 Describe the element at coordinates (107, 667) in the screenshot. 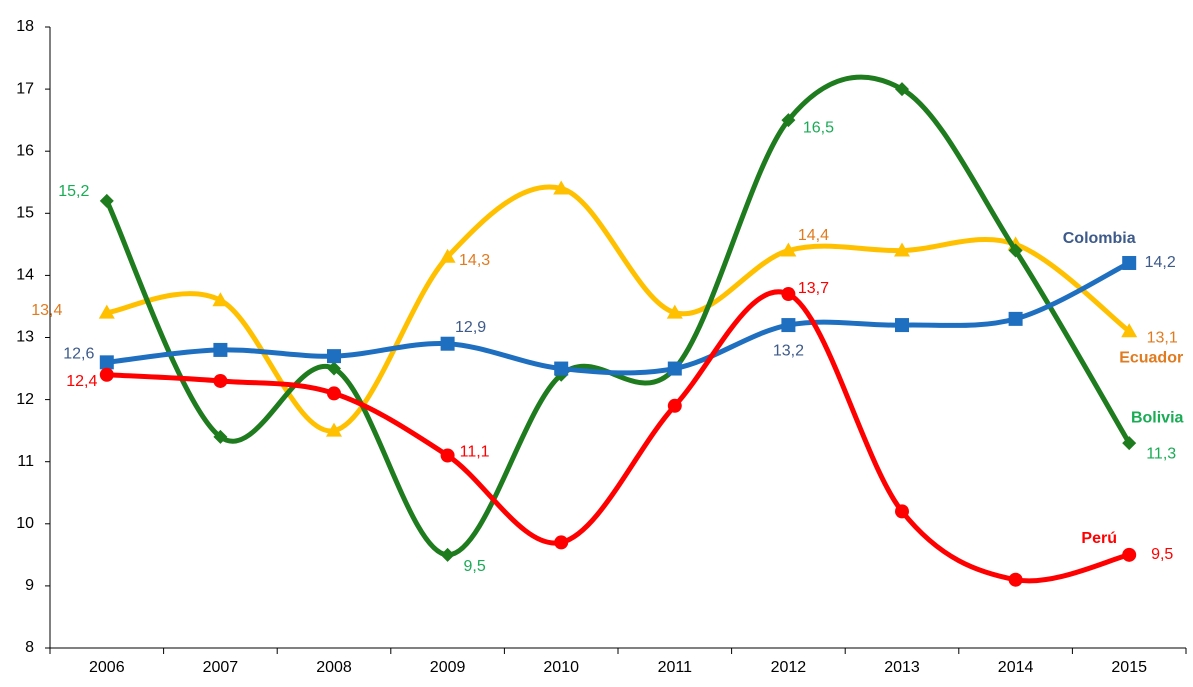

I see `x-tick-label: 2006` at that location.